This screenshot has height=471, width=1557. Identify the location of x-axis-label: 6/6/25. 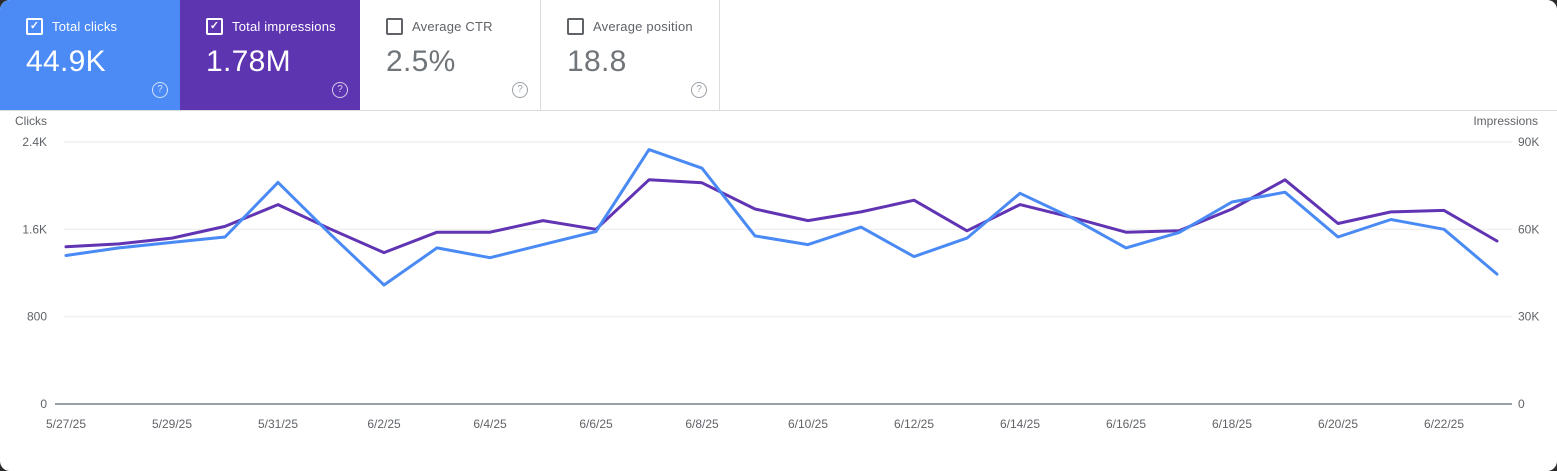
(596, 424).